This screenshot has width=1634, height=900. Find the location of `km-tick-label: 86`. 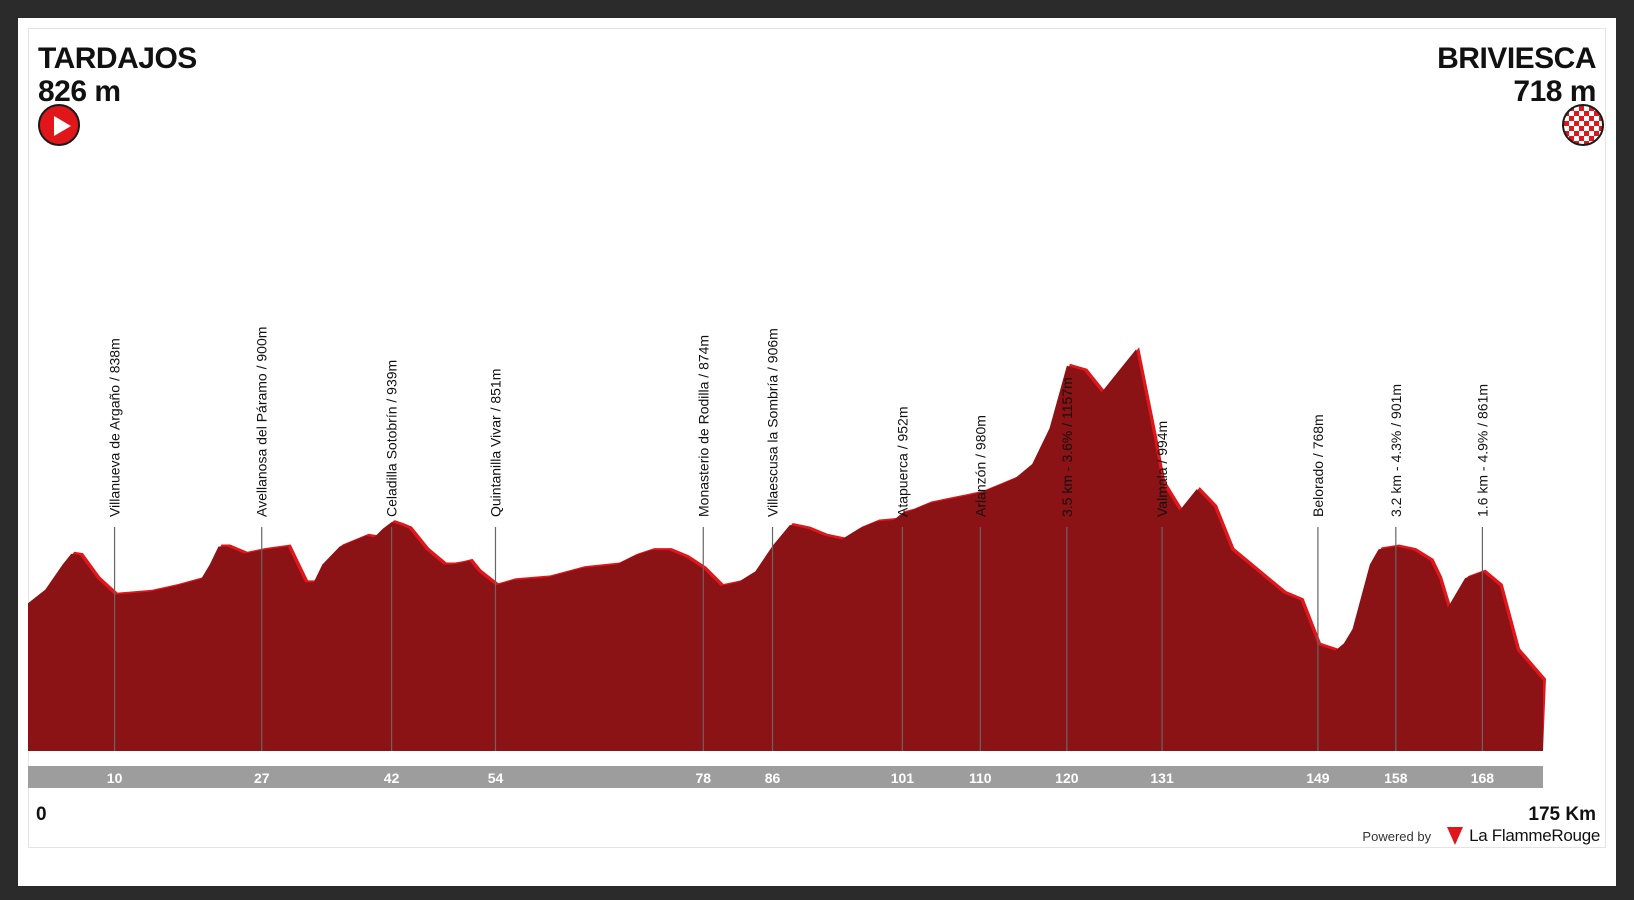

km-tick-label: 86 is located at coordinates (773, 778).